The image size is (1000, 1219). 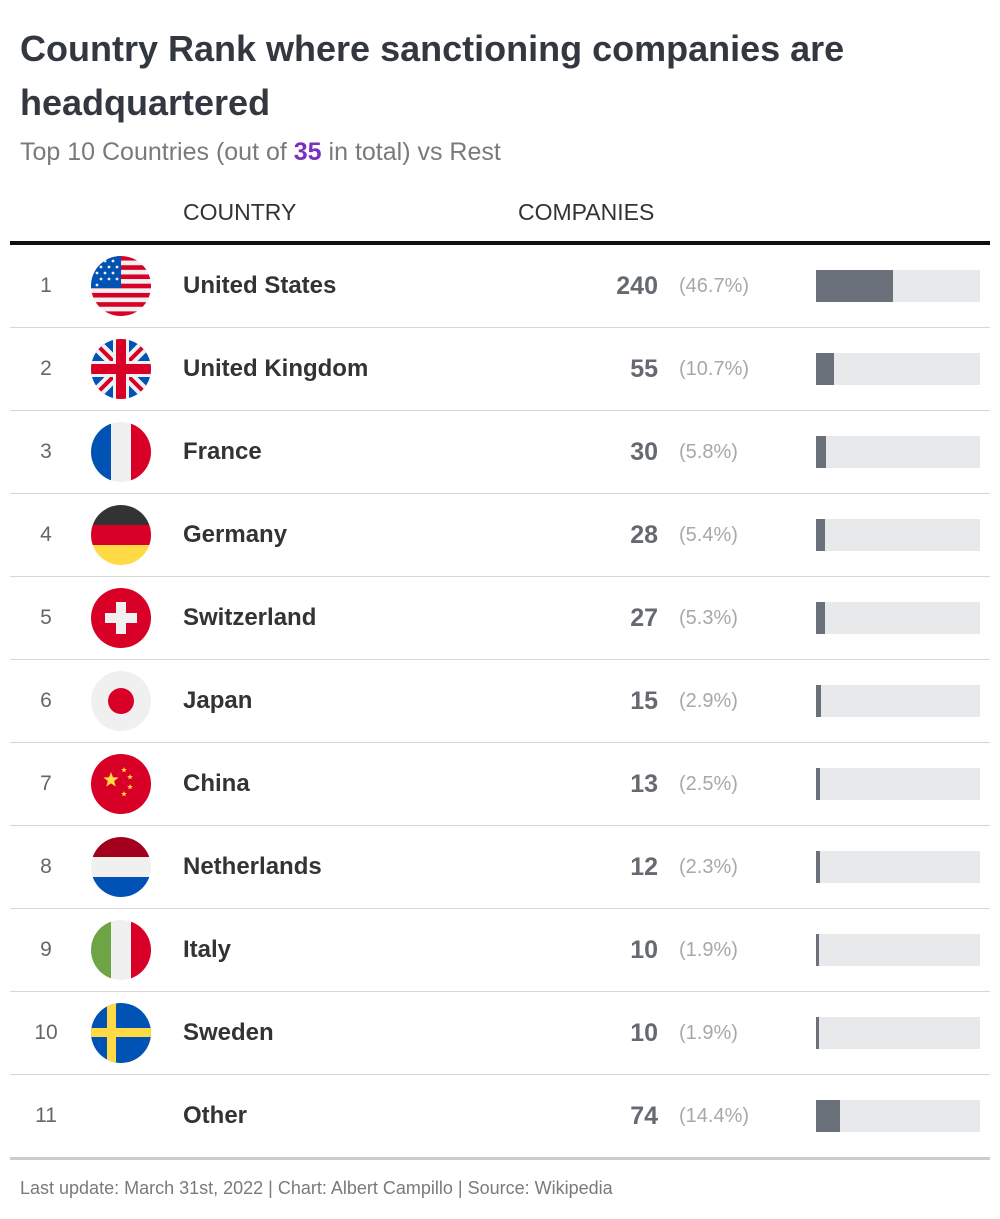 I want to click on row-country-name: Switzerland, so click(x=250, y=617).